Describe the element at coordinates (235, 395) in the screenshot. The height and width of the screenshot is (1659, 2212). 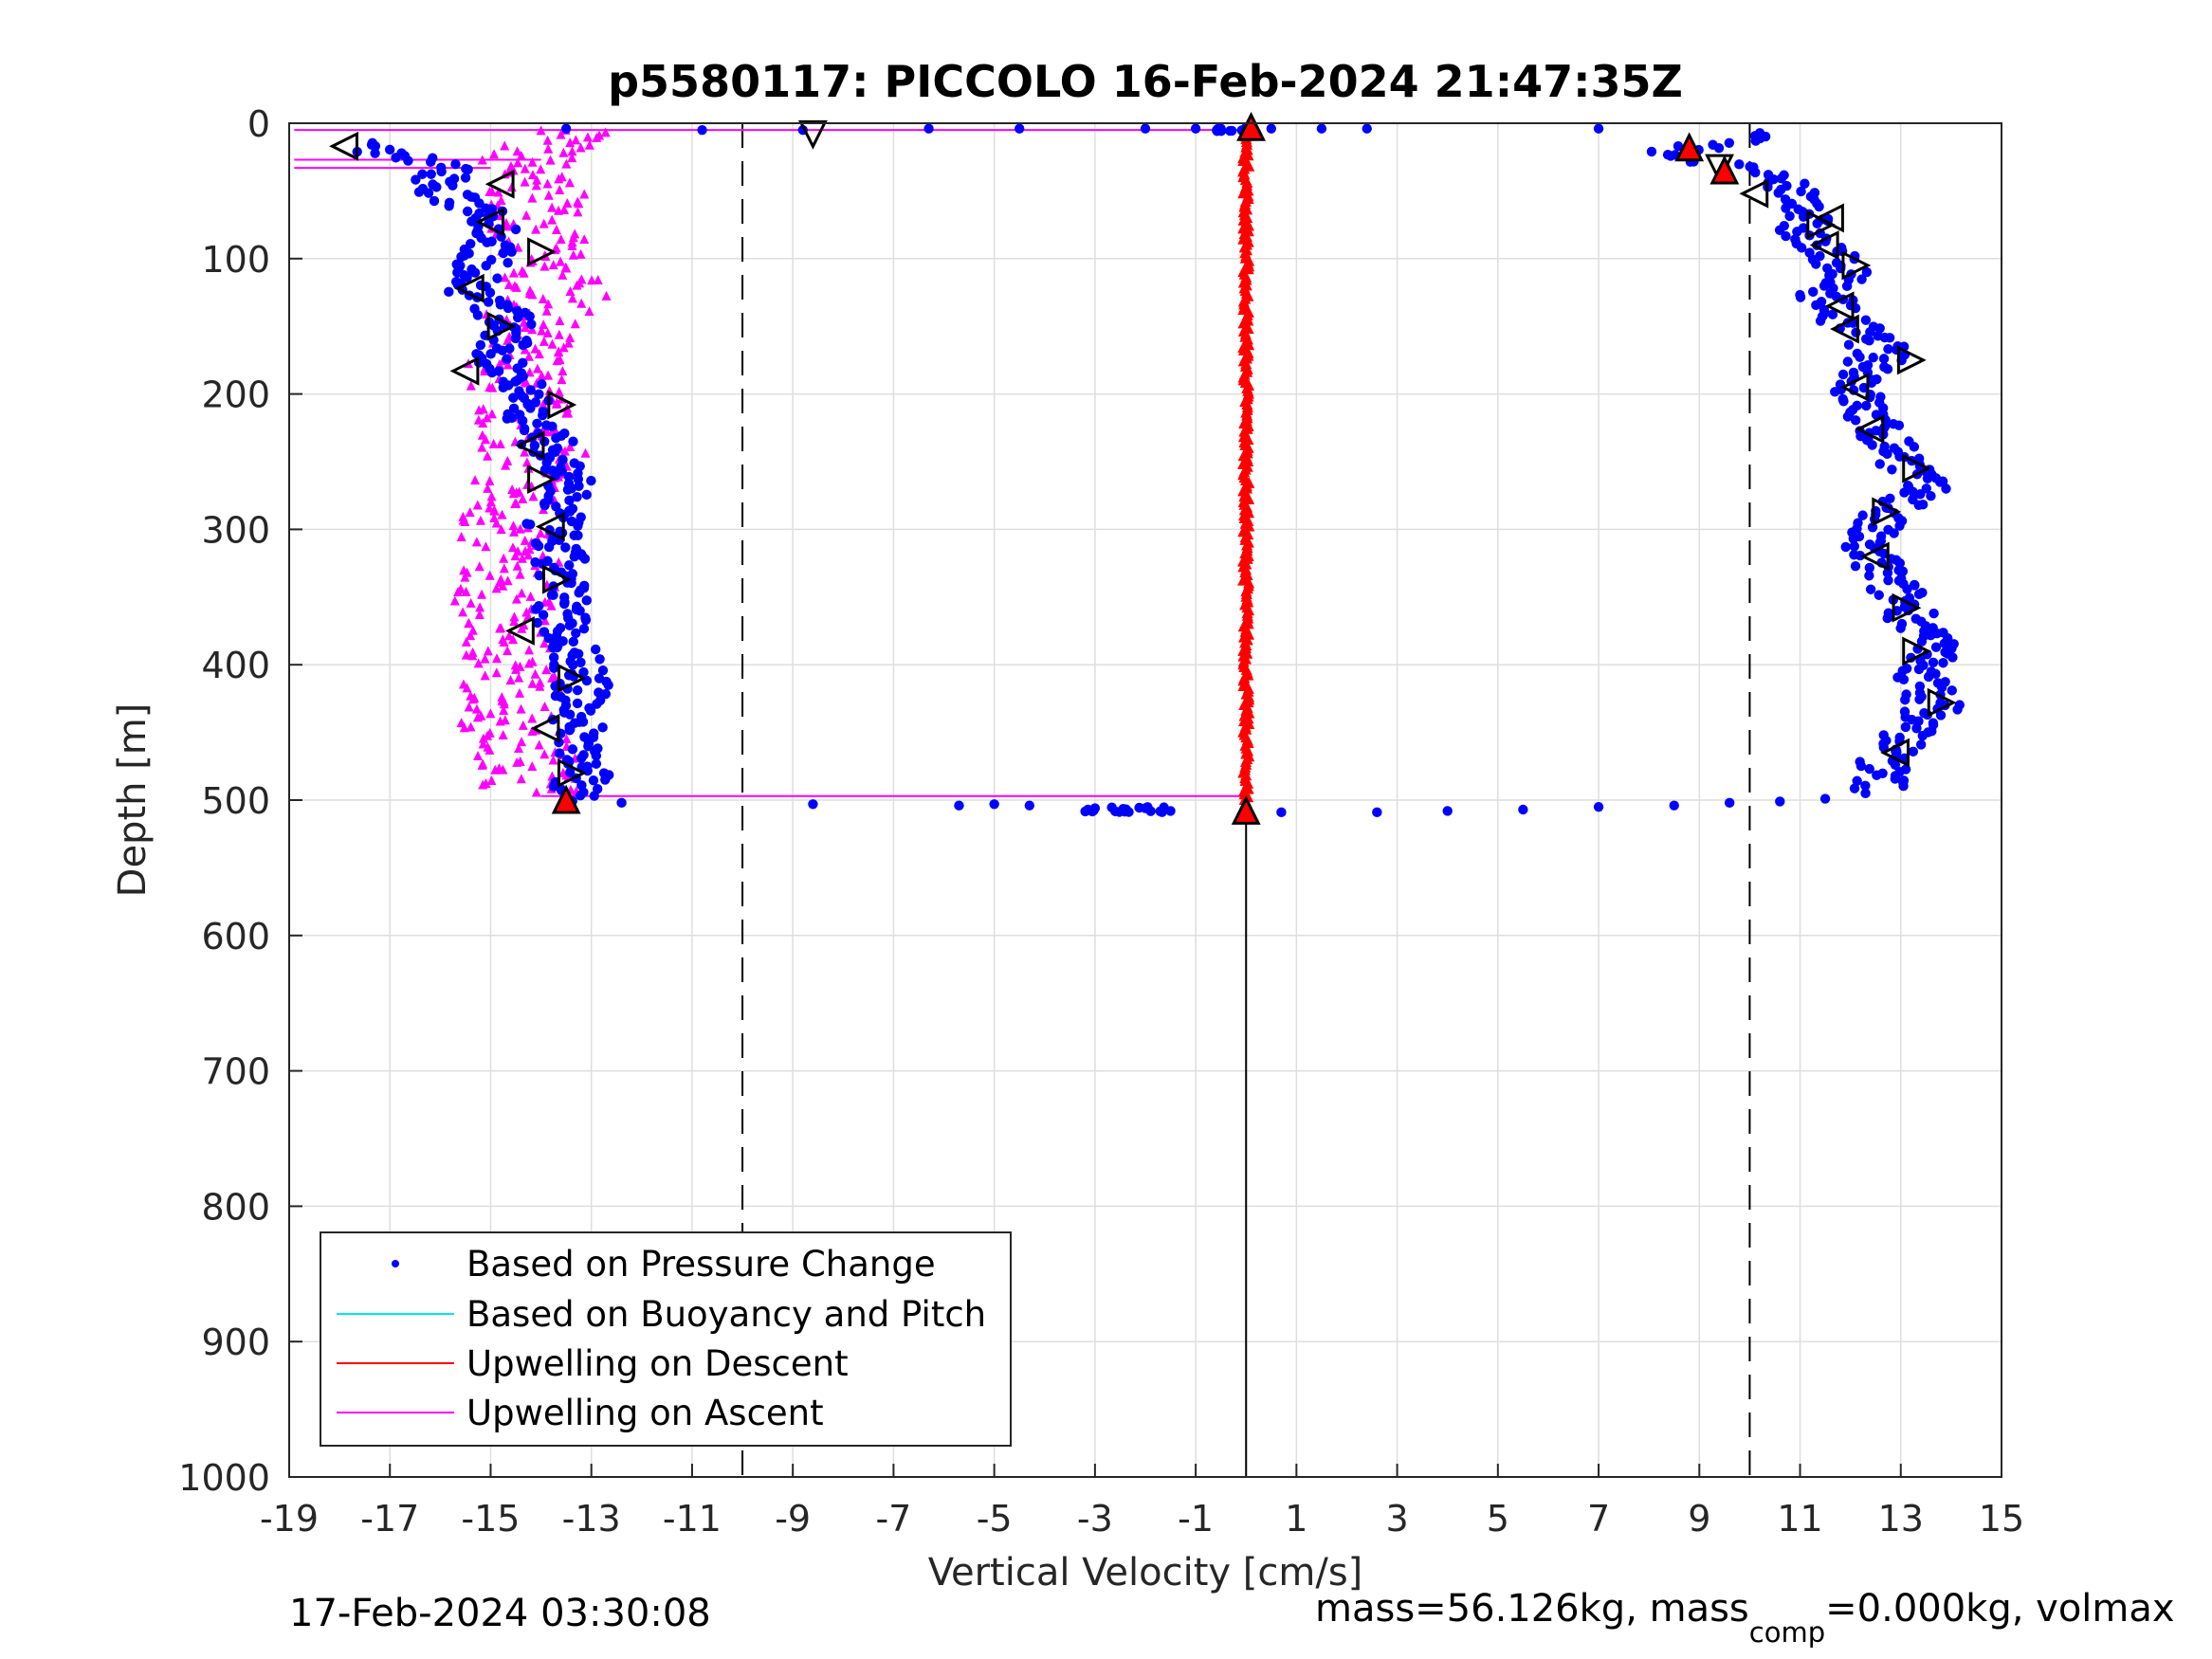
I see `y-tick-label: 200` at that location.